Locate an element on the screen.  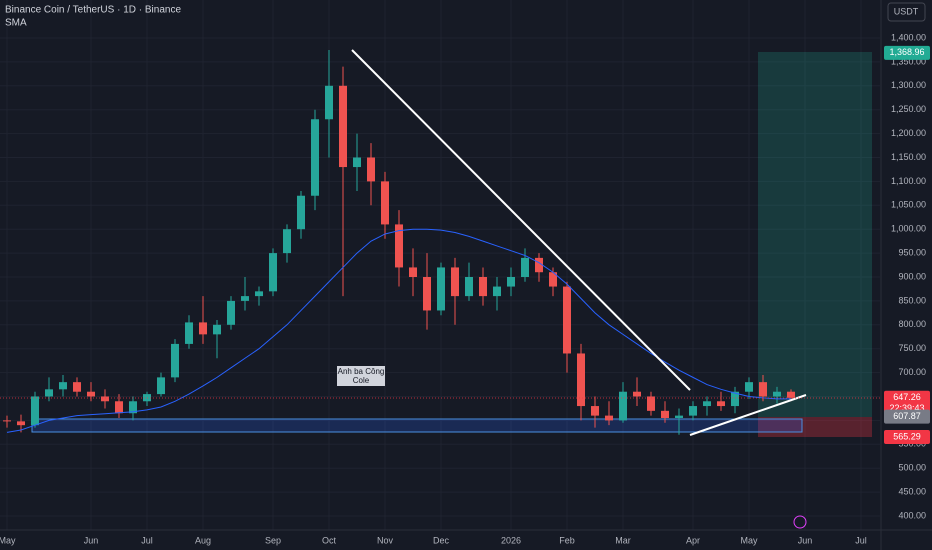
price-label: 565.29 is located at coordinates (907, 436).